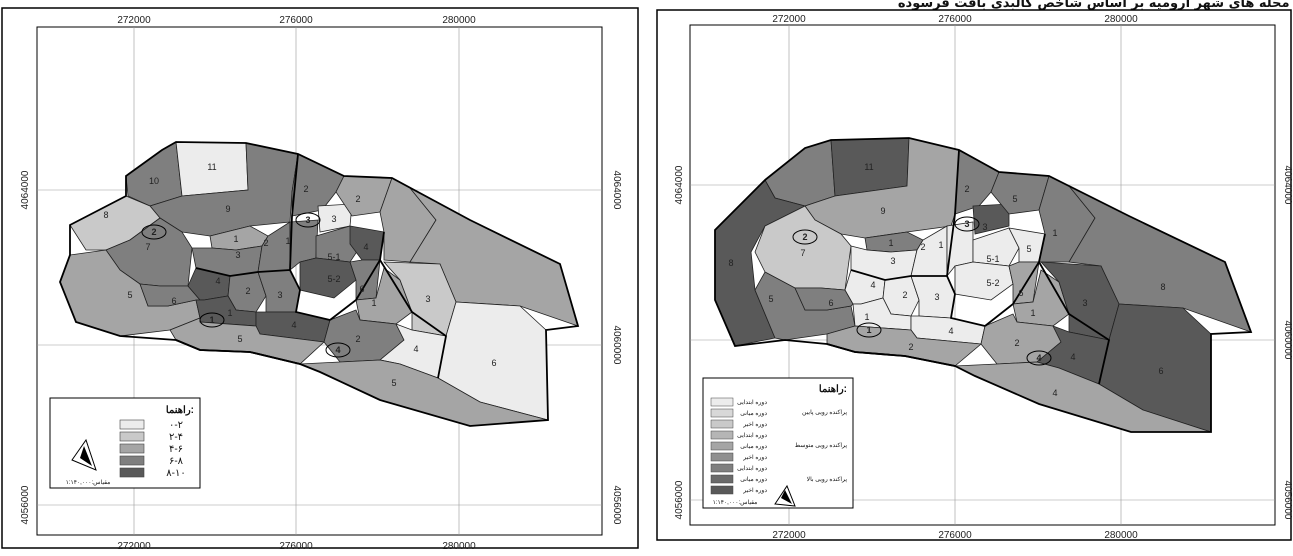 The height and width of the screenshot is (556, 1293). I want to click on scale-text: مقیاس:۱:۱۴۰,۰۰۰, so click(735, 502).